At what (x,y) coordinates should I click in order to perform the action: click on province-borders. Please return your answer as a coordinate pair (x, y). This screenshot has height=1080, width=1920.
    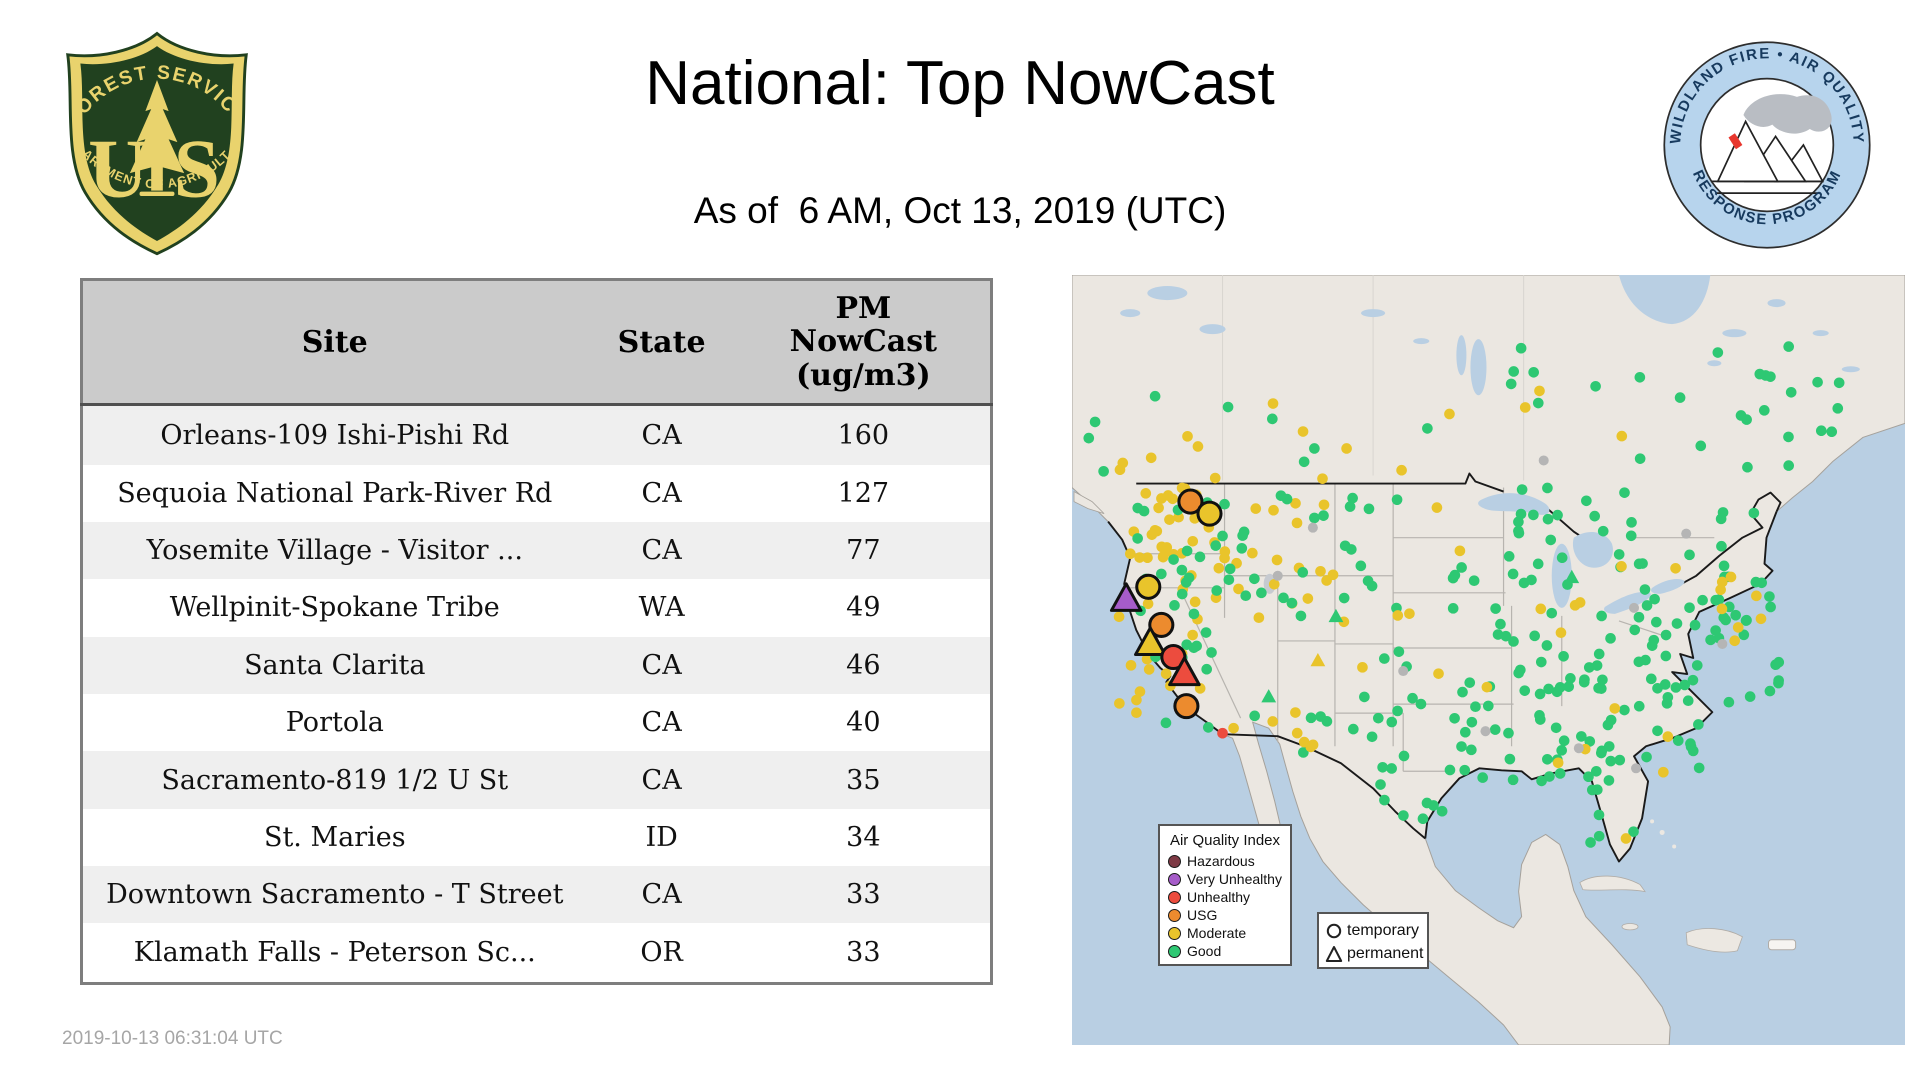
    Looking at the image, I should click on (1373, 378).